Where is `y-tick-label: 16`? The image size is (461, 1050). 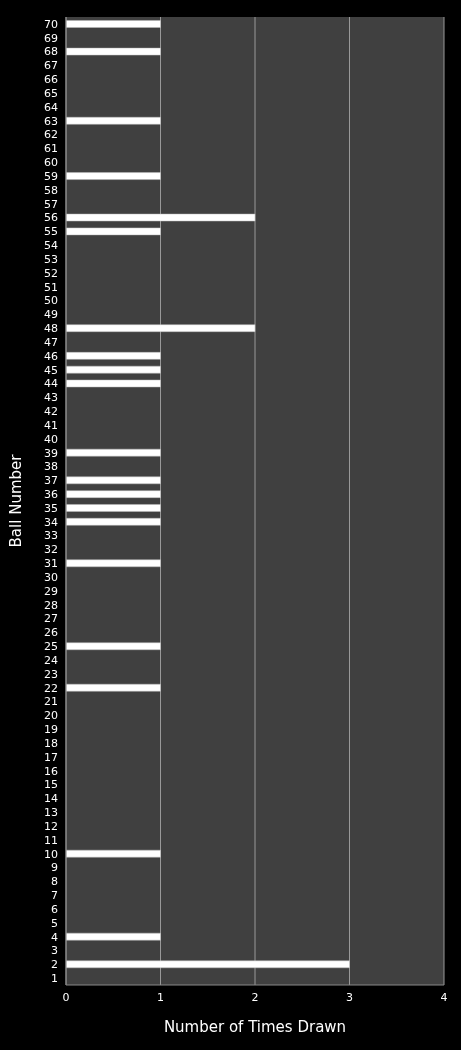 y-tick-label: 16 is located at coordinates (51, 771).